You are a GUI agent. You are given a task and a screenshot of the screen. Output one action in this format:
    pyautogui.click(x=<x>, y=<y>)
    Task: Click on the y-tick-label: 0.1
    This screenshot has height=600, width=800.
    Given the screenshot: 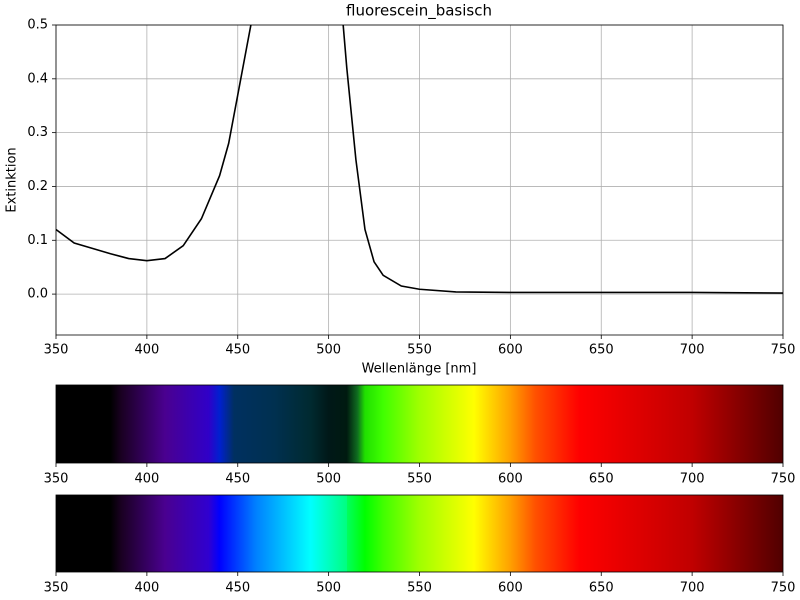 What is the action you would take?
    pyautogui.click(x=37, y=240)
    